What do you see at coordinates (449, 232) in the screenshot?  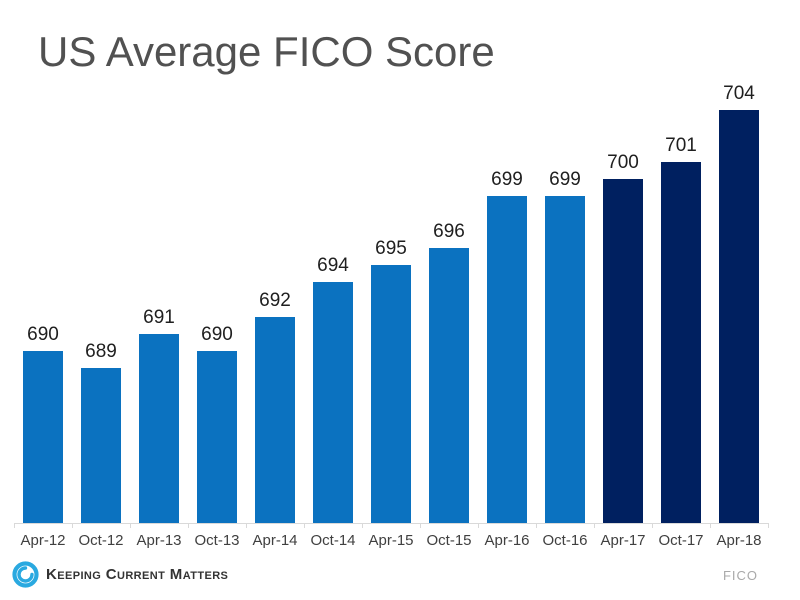 I see `bar-value-label: 696` at bounding box center [449, 232].